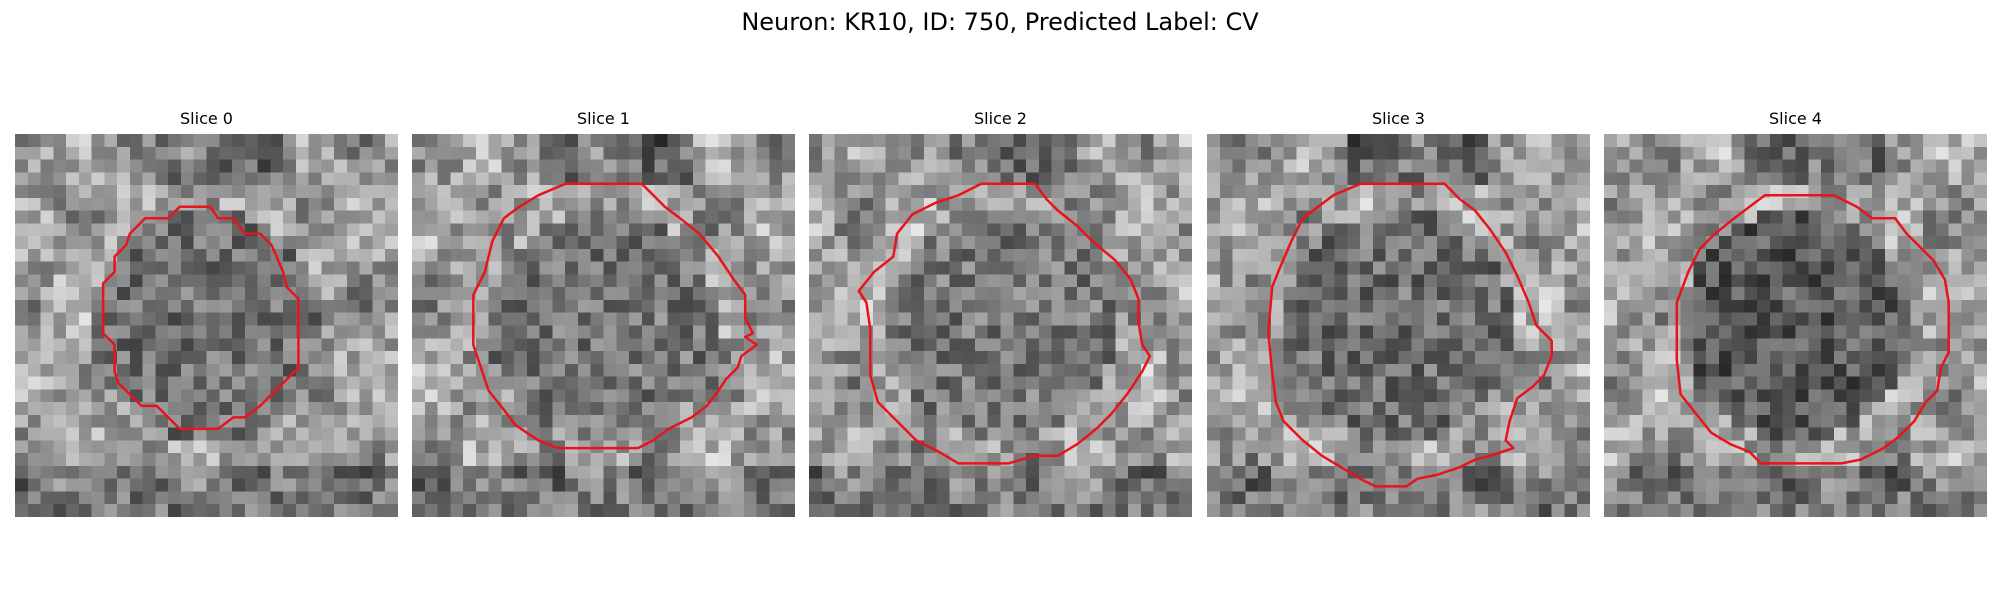  I want to click on slice-panel: Slice 4, so click(1795, 312).